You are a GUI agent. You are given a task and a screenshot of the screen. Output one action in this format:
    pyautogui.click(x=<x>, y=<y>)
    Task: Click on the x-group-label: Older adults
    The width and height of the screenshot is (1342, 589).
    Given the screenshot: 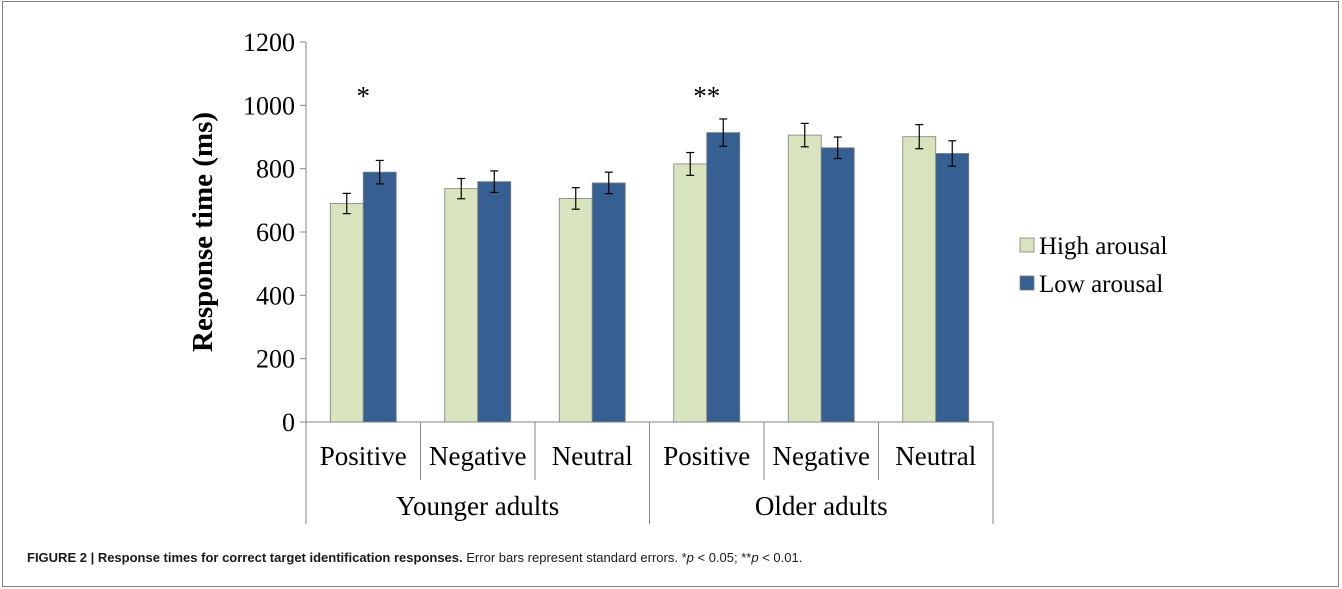 What is the action you would take?
    pyautogui.click(x=821, y=506)
    